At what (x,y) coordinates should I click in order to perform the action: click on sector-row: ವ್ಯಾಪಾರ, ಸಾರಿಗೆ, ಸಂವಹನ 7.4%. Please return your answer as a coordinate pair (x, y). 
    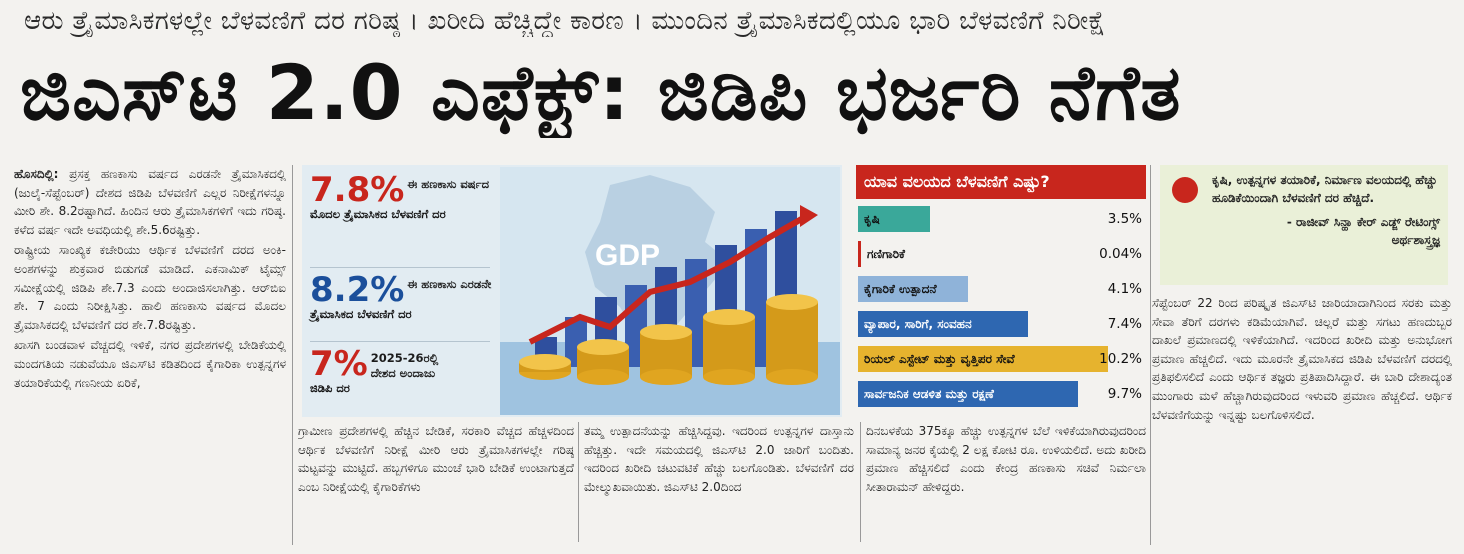
    Looking at the image, I should click on (1001, 323).